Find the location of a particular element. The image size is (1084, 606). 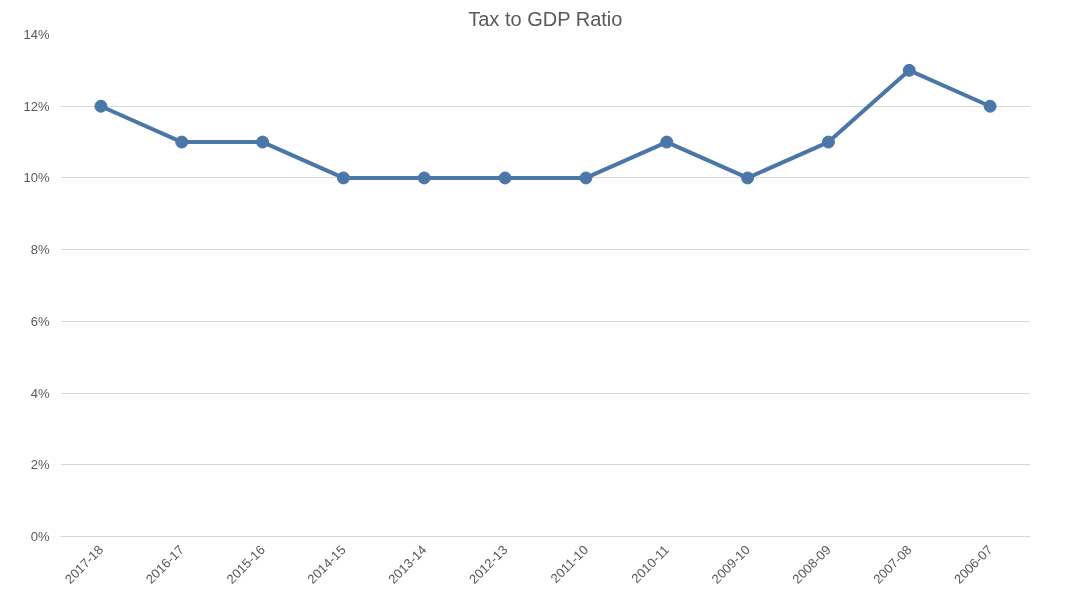

y-tick-label: 0% is located at coordinates (40, 536).